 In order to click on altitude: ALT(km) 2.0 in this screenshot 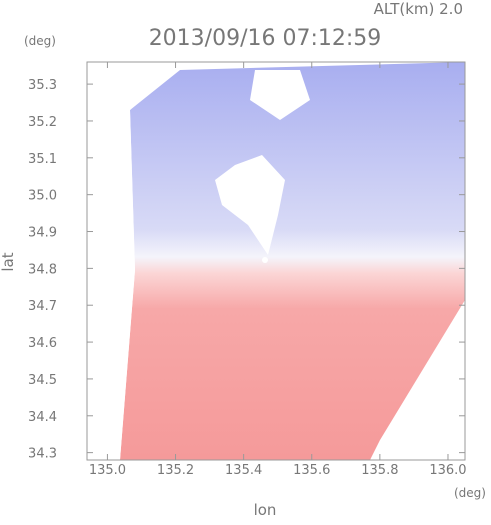, I will do `click(418, 9)`.